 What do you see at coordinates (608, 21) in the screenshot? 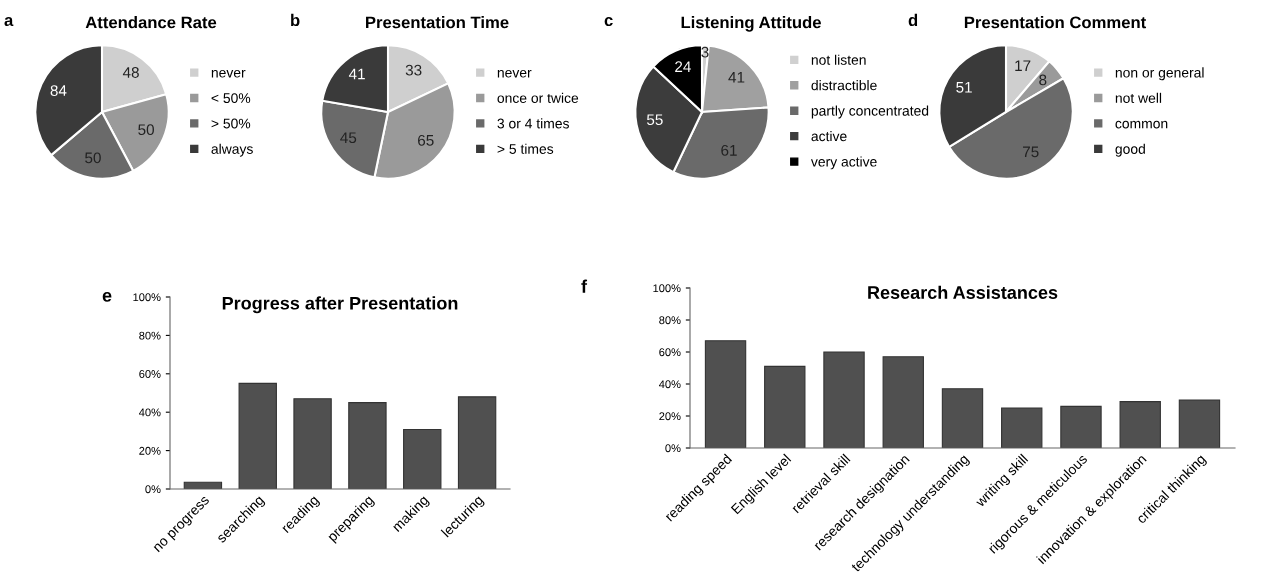
I see `text: c` at bounding box center [608, 21].